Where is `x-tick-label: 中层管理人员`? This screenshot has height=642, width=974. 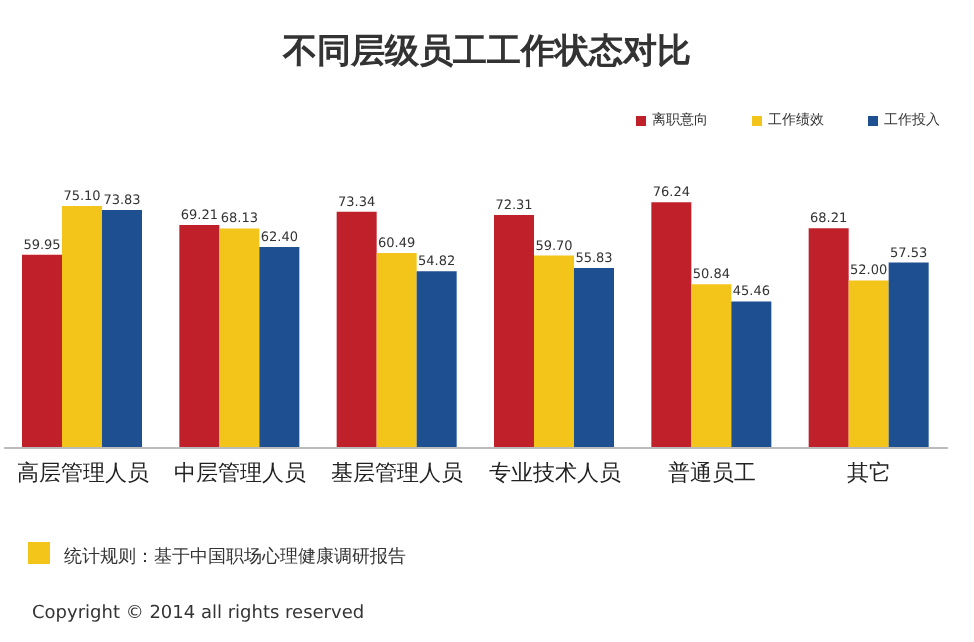 x-tick-label: 中层管理人员 is located at coordinates (240, 472).